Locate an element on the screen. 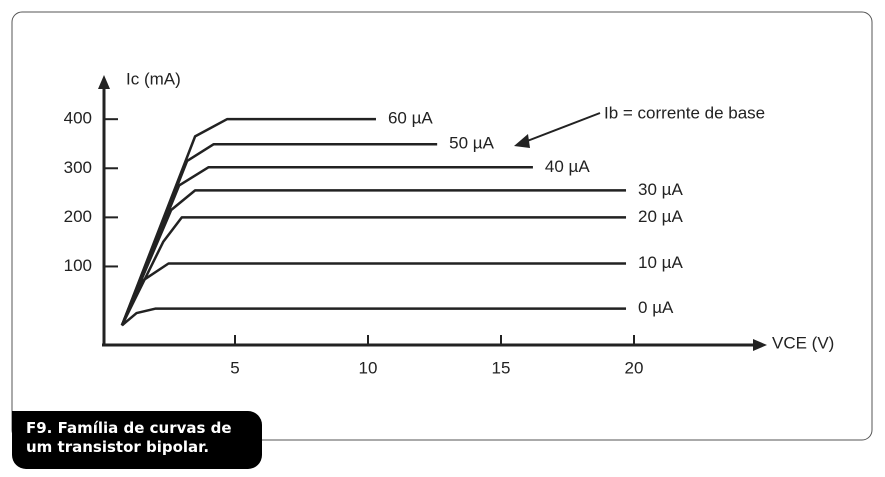 The height and width of the screenshot is (477, 885). annotation: Ib = corrente de base is located at coordinates (684, 112).